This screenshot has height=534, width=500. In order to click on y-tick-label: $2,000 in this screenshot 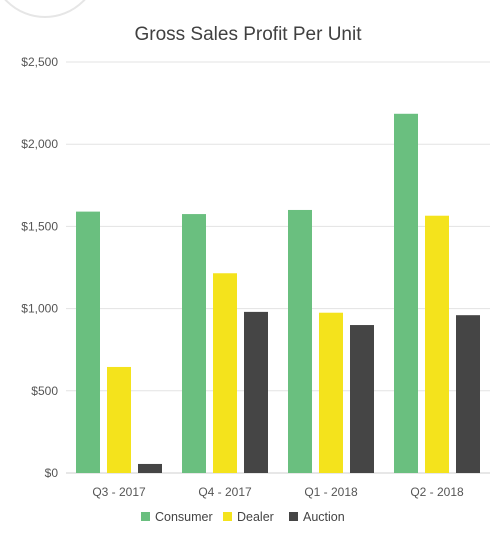, I will do `click(39, 144)`.